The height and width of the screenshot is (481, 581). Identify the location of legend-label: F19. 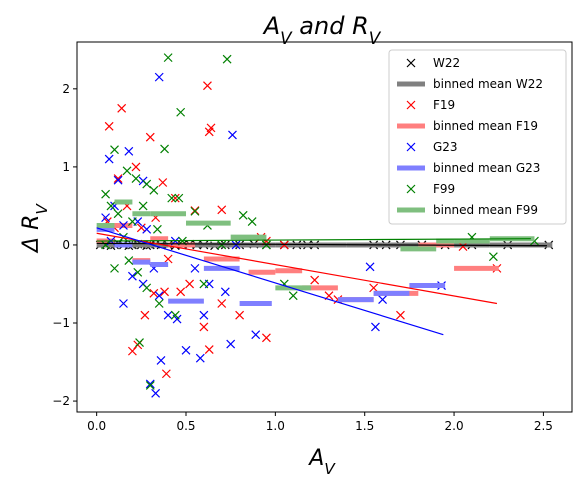
(444, 105).